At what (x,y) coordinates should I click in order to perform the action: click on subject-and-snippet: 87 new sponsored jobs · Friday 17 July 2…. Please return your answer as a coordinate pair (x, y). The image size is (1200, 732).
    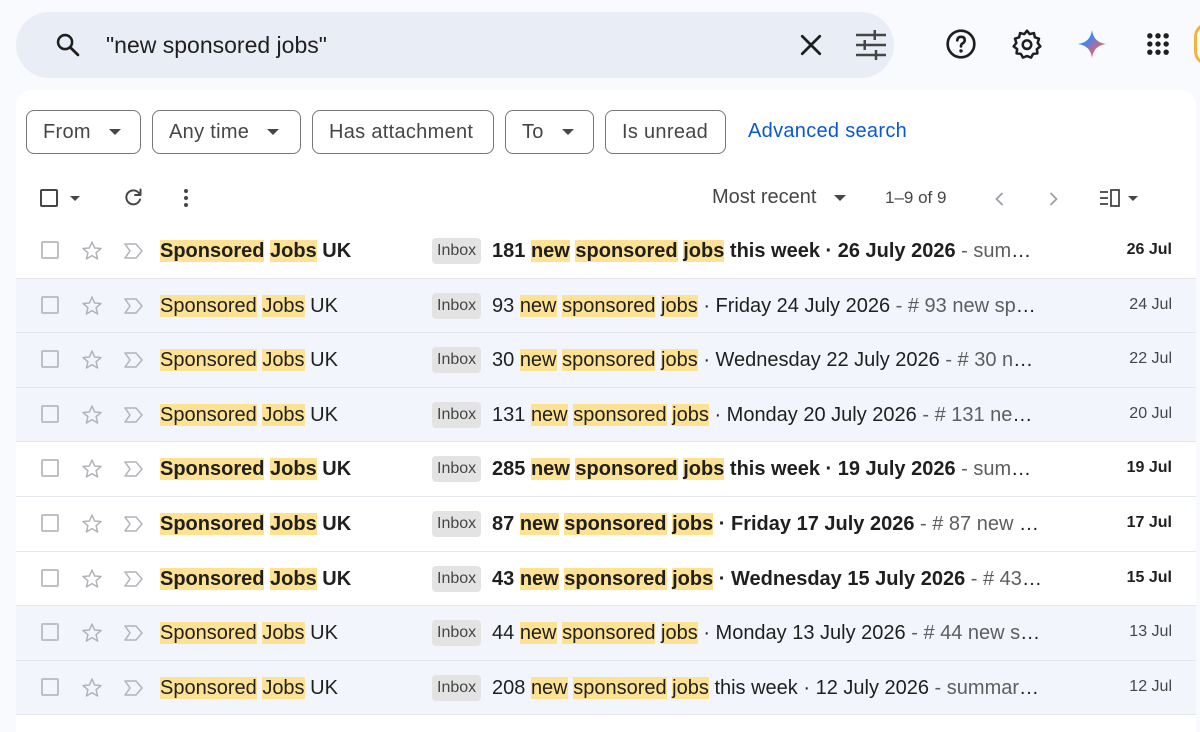
    Looking at the image, I should click on (768, 524).